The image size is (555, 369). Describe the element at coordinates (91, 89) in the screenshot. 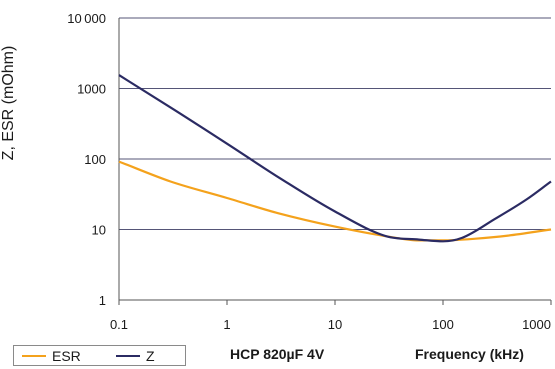

I see `y-tick-label: 1000` at that location.